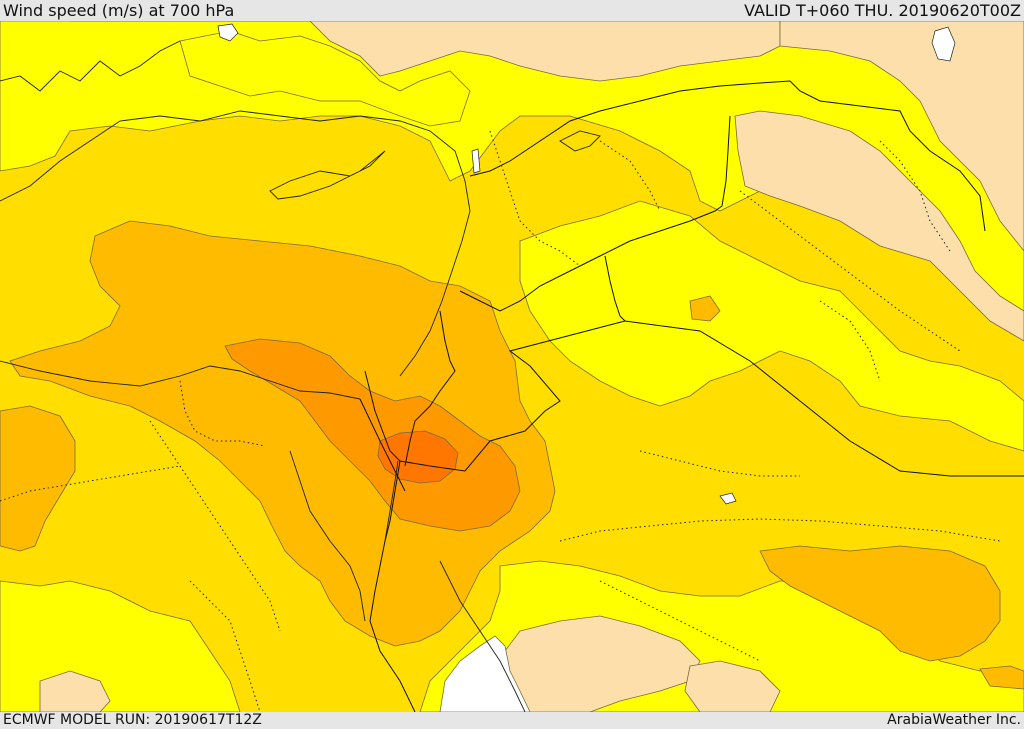 This screenshot has height=729, width=1024. Describe the element at coordinates (119, 10) in the screenshot. I see `map-title: Wind speed (m/s) at 700 hPa` at that location.